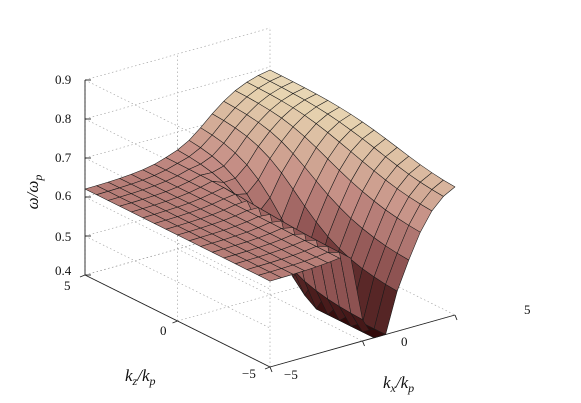  Describe the element at coordinates (163, 330) in the screenshot. I see `kz-tick-label: 0` at that location.